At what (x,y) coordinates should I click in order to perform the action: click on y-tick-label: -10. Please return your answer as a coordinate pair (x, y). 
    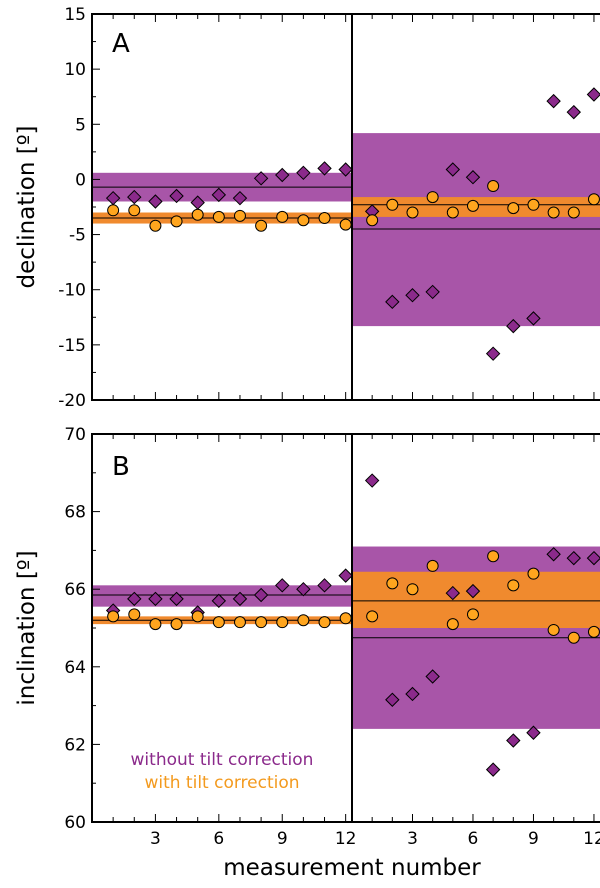
    Looking at the image, I should click on (72, 291).